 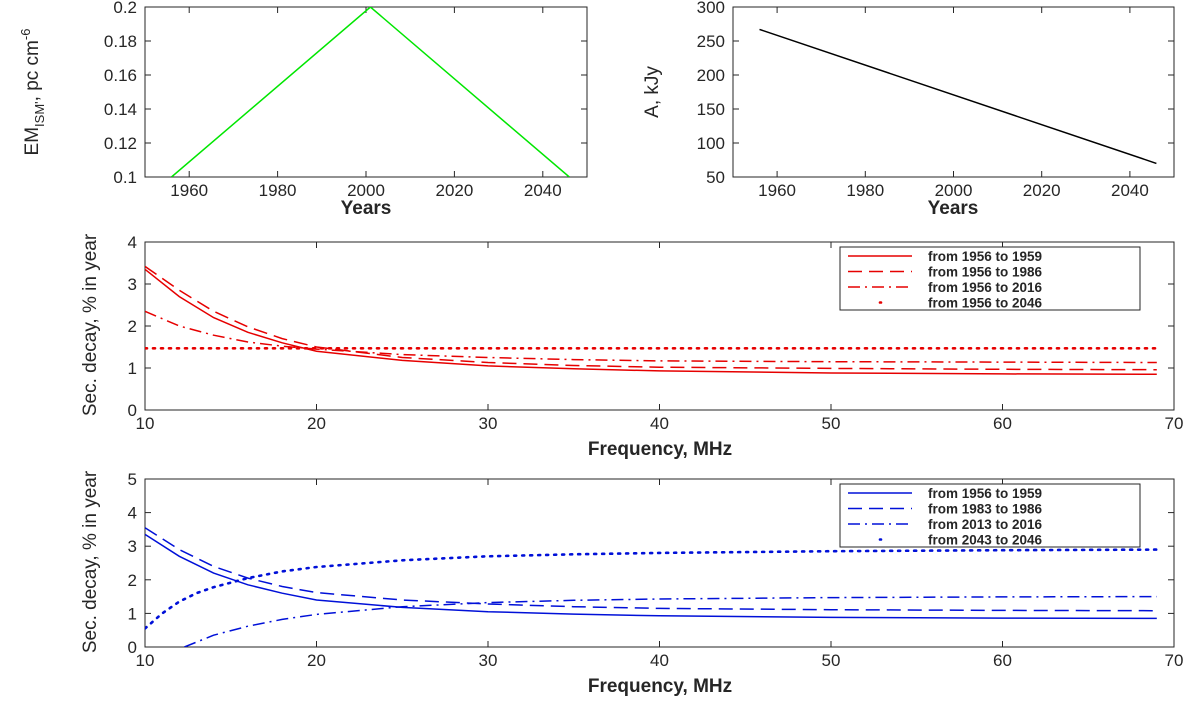 I want to click on y-axis-label-subscript: ISM', so click(x=39, y=114).